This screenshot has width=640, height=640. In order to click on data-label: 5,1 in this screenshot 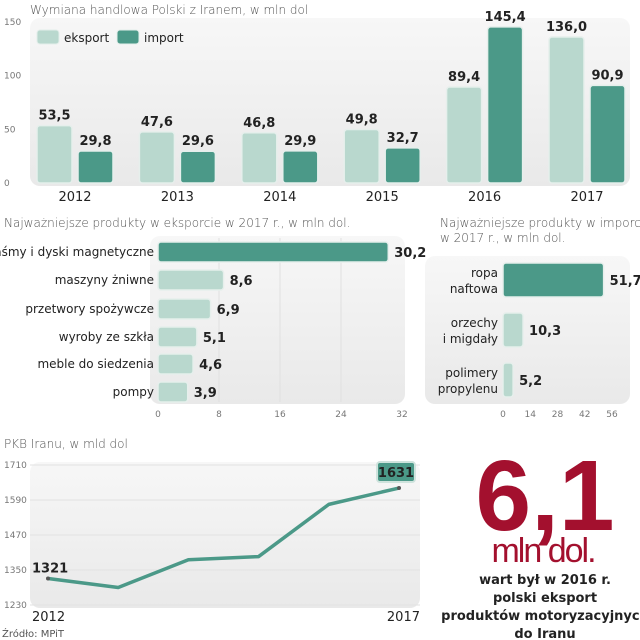, I will do `click(214, 338)`.